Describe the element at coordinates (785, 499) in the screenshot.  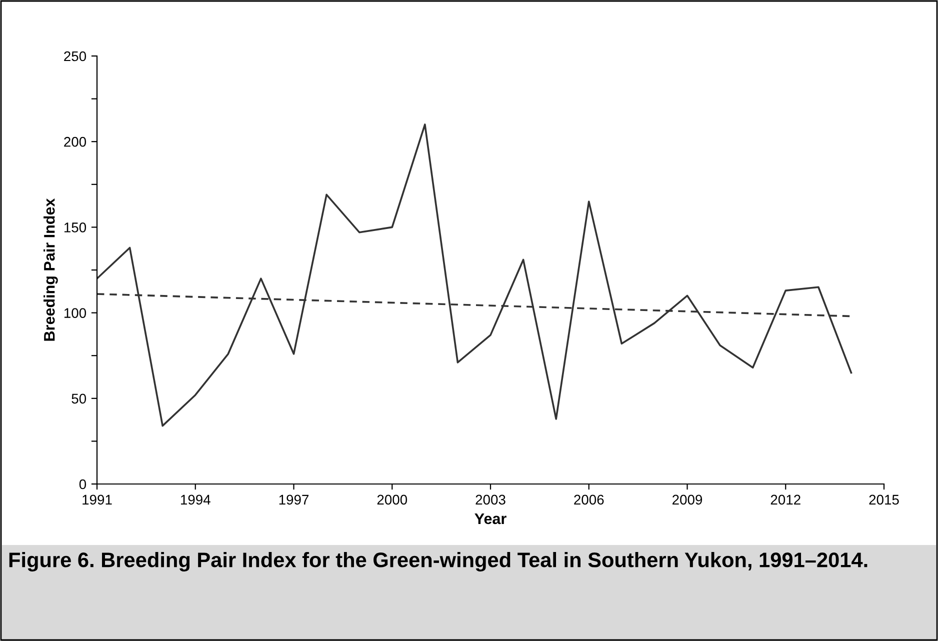
I see `x-tick-label: 2012` at that location.